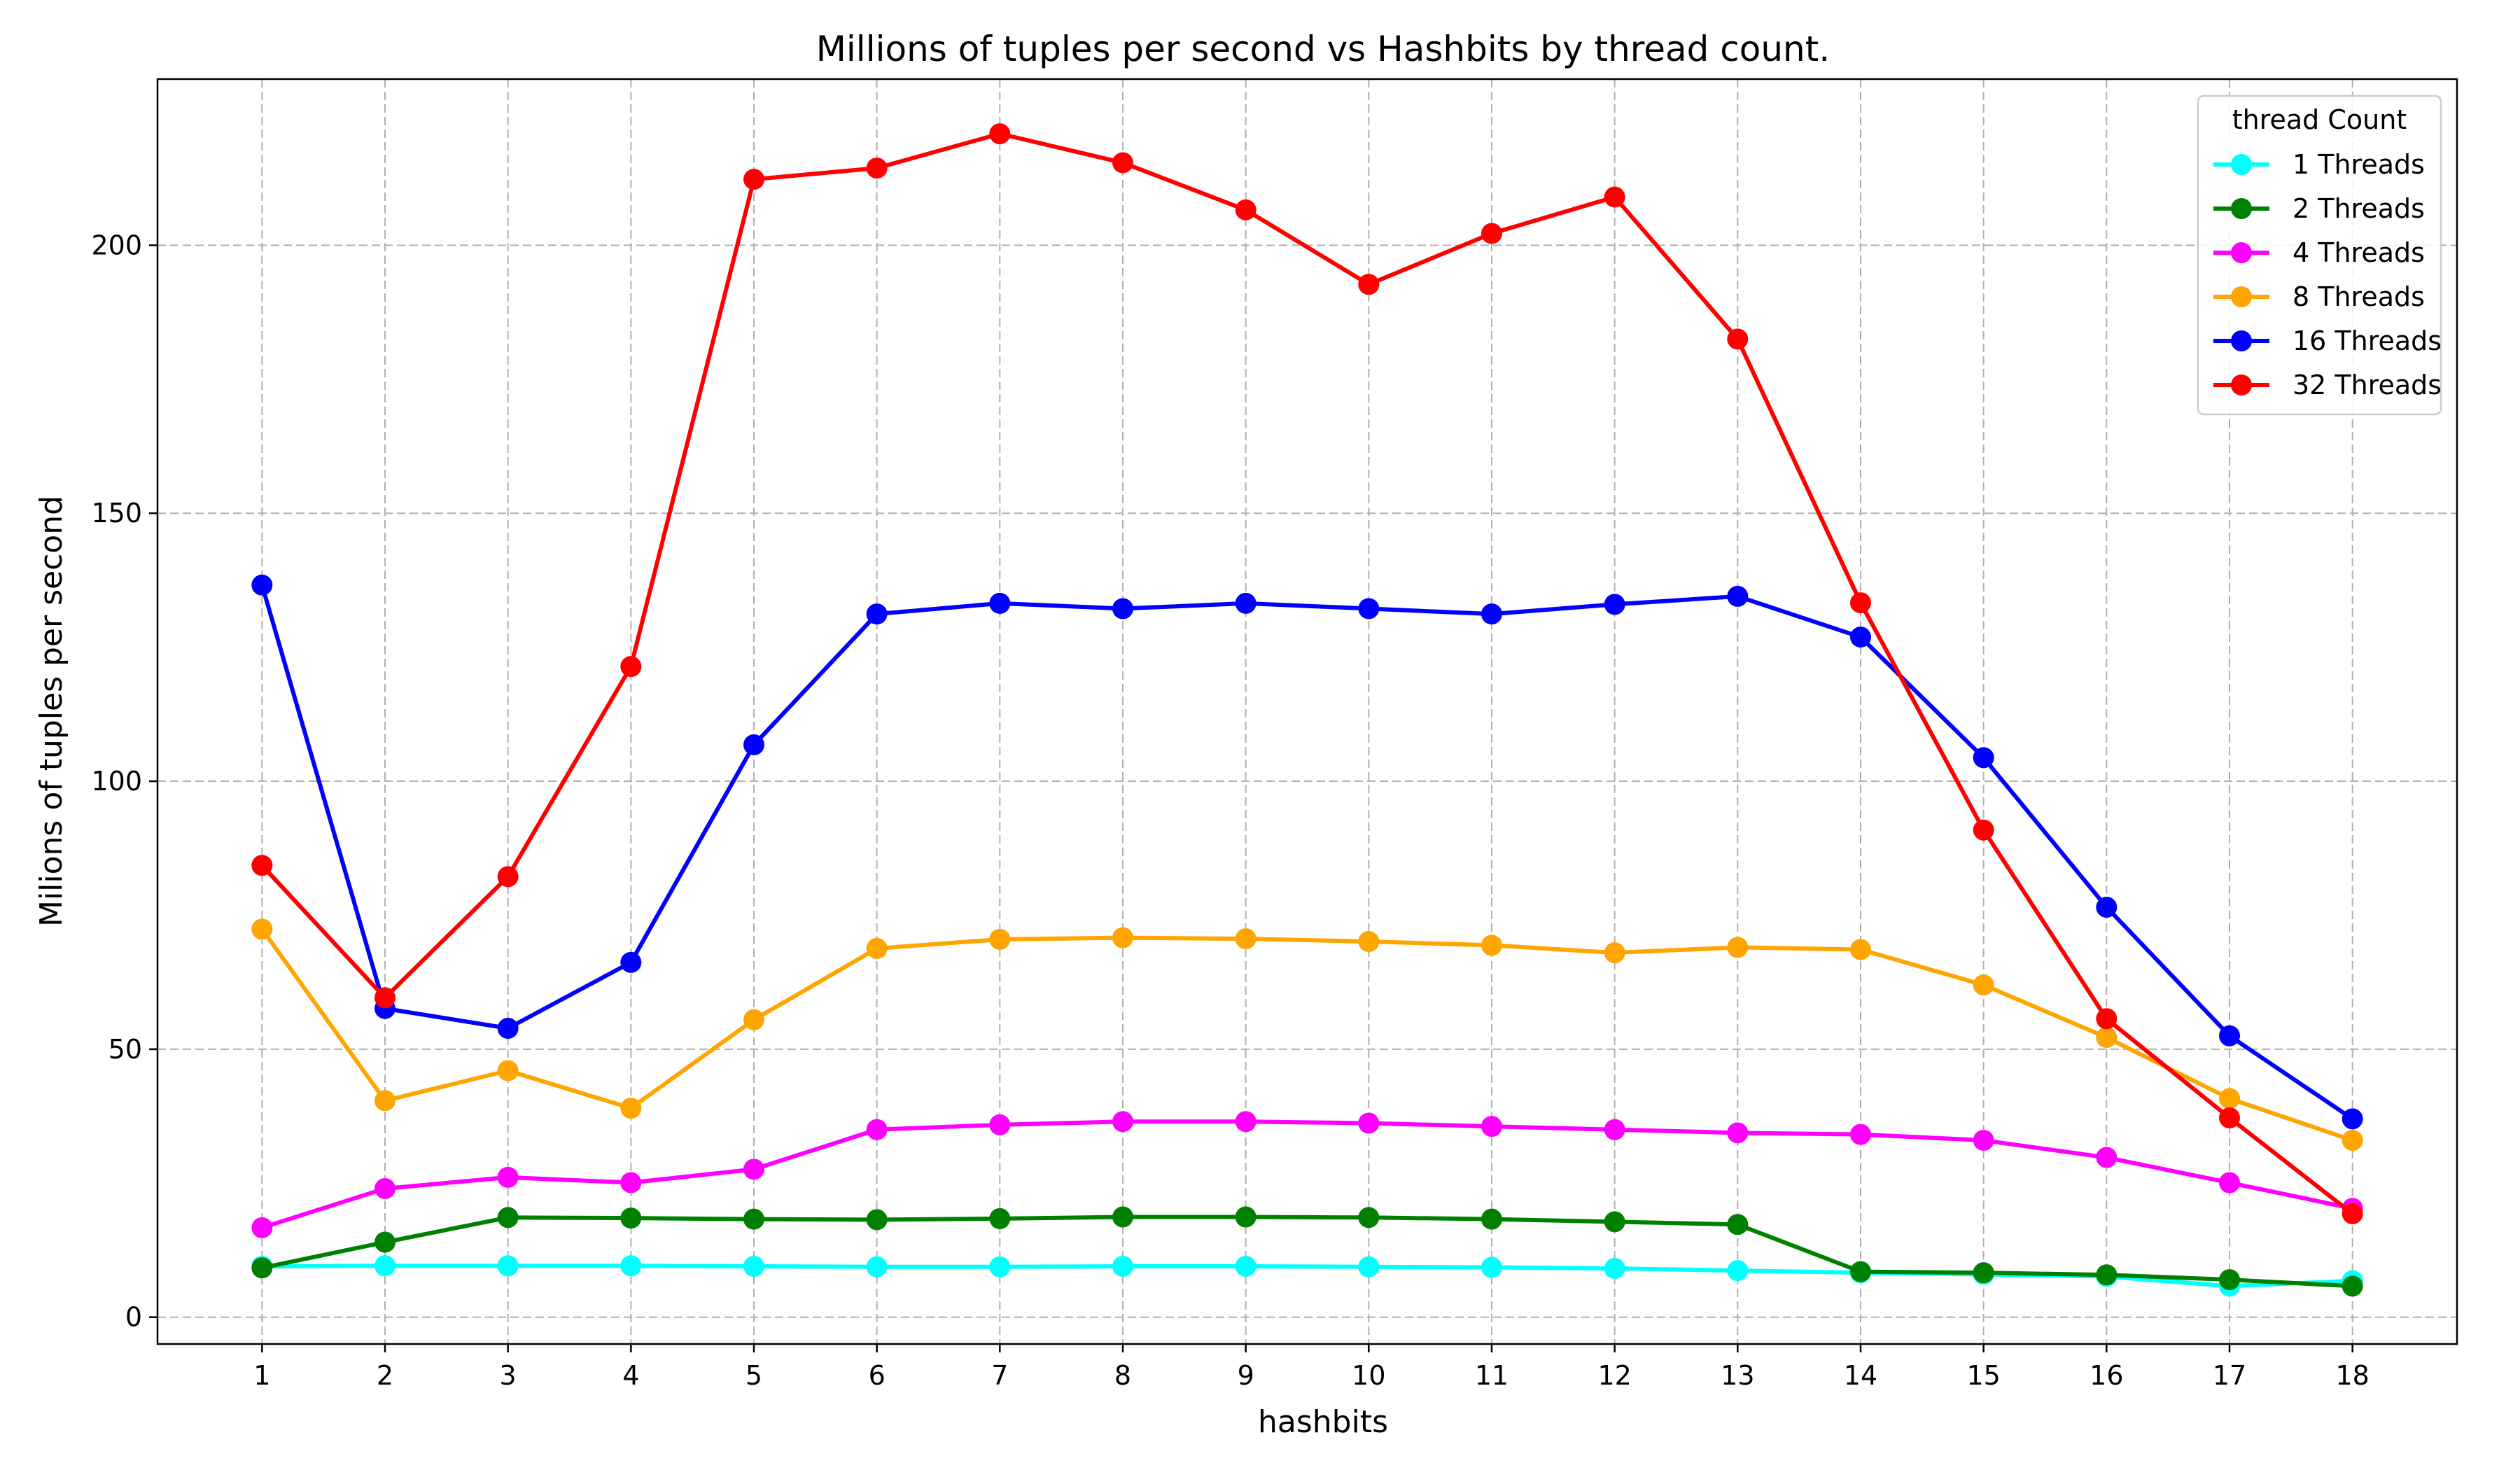  What do you see at coordinates (630, 1375) in the screenshot?
I see `x-tick-label: 4` at bounding box center [630, 1375].